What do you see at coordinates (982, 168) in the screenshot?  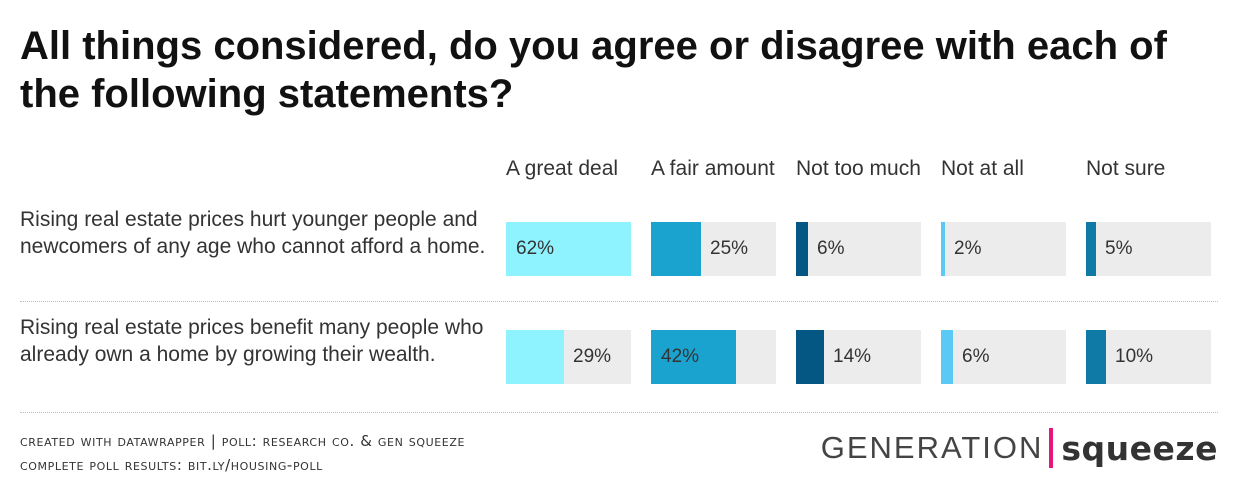 I see `column-header-not-at-all: Not at all` at bounding box center [982, 168].